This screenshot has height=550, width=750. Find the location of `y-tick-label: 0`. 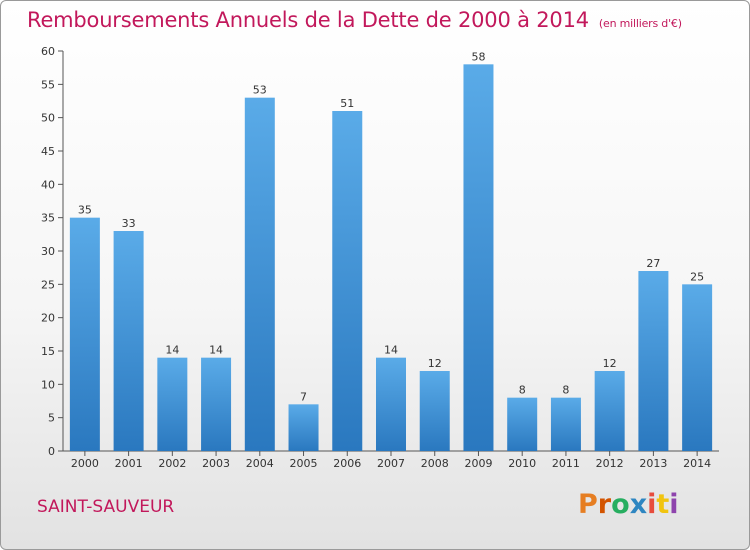

y-tick-label: 0 is located at coordinates (51, 451).